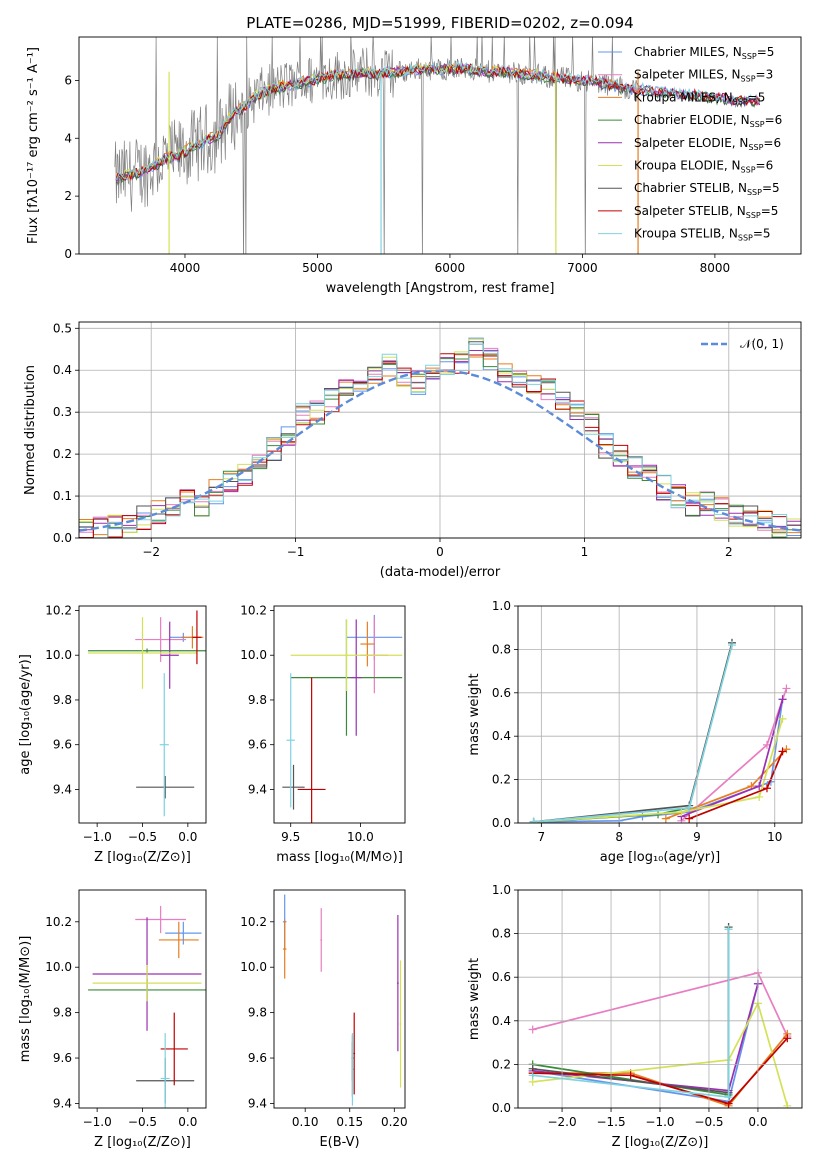 This screenshot has width=819, height=1170. I want to click on mass-weight-vs-age-frame, so click(660, 714).